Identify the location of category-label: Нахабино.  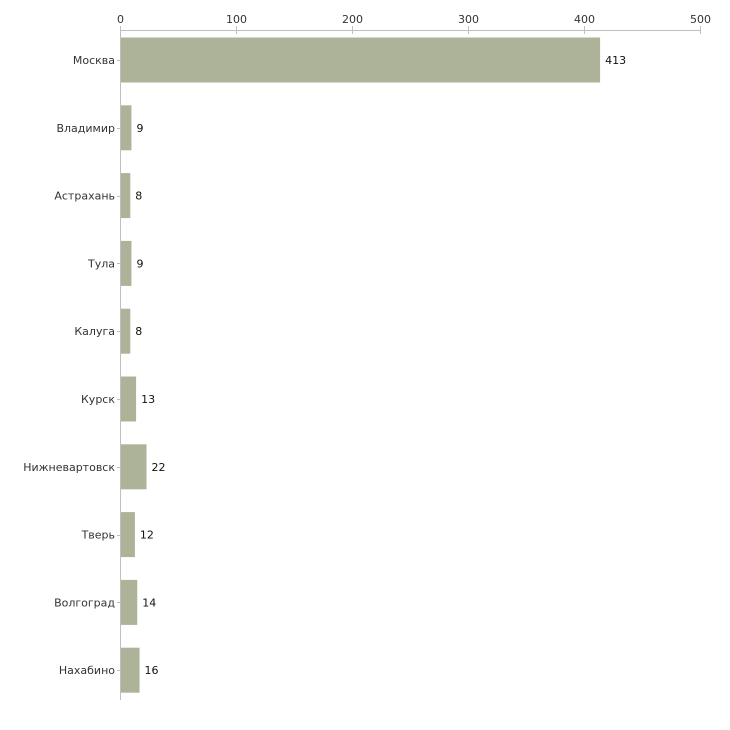
(87, 670).